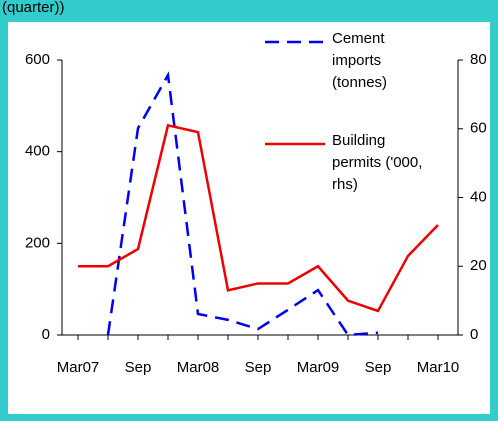 The image size is (498, 421). What do you see at coordinates (37, 242) in the screenshot?
I see `y-tick-label: 200` at bounding box center [37, 242].